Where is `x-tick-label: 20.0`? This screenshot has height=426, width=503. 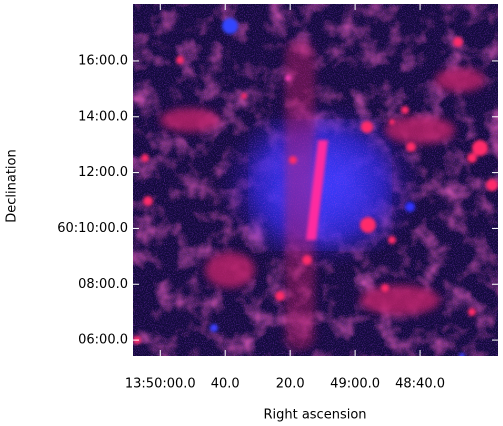 x-tick-label: 20.0 is located at coordinates (290, 384).